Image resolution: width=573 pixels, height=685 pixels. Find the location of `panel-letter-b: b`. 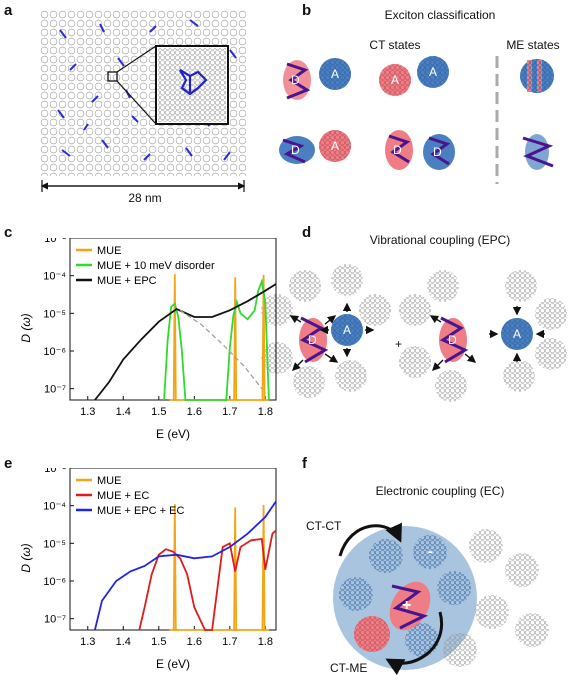

panel-letter-b: b is located at coordinates (307, 10).